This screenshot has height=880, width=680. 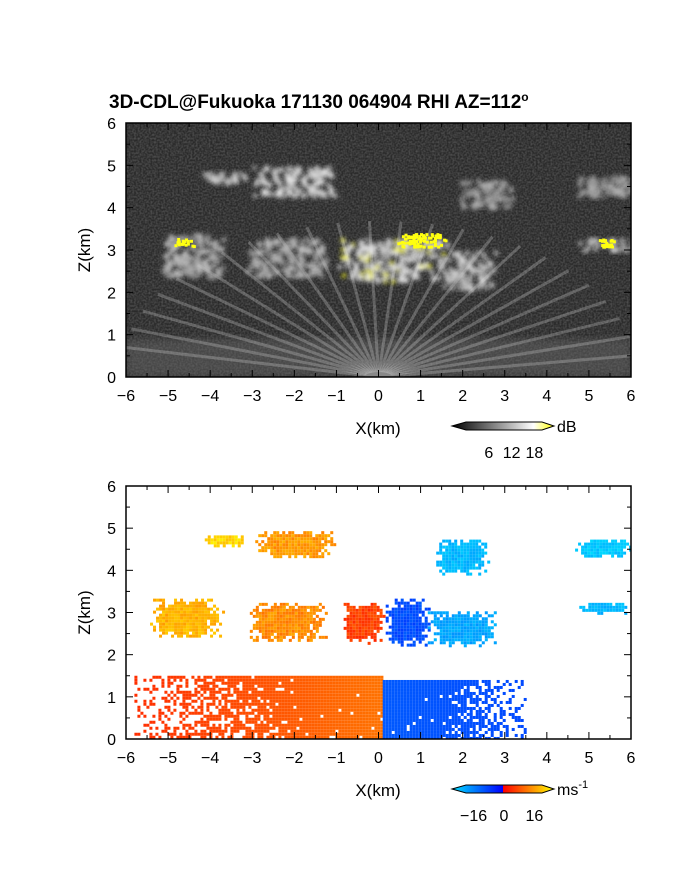 I want to click on cloud-layer, so click(x=225, y=178).